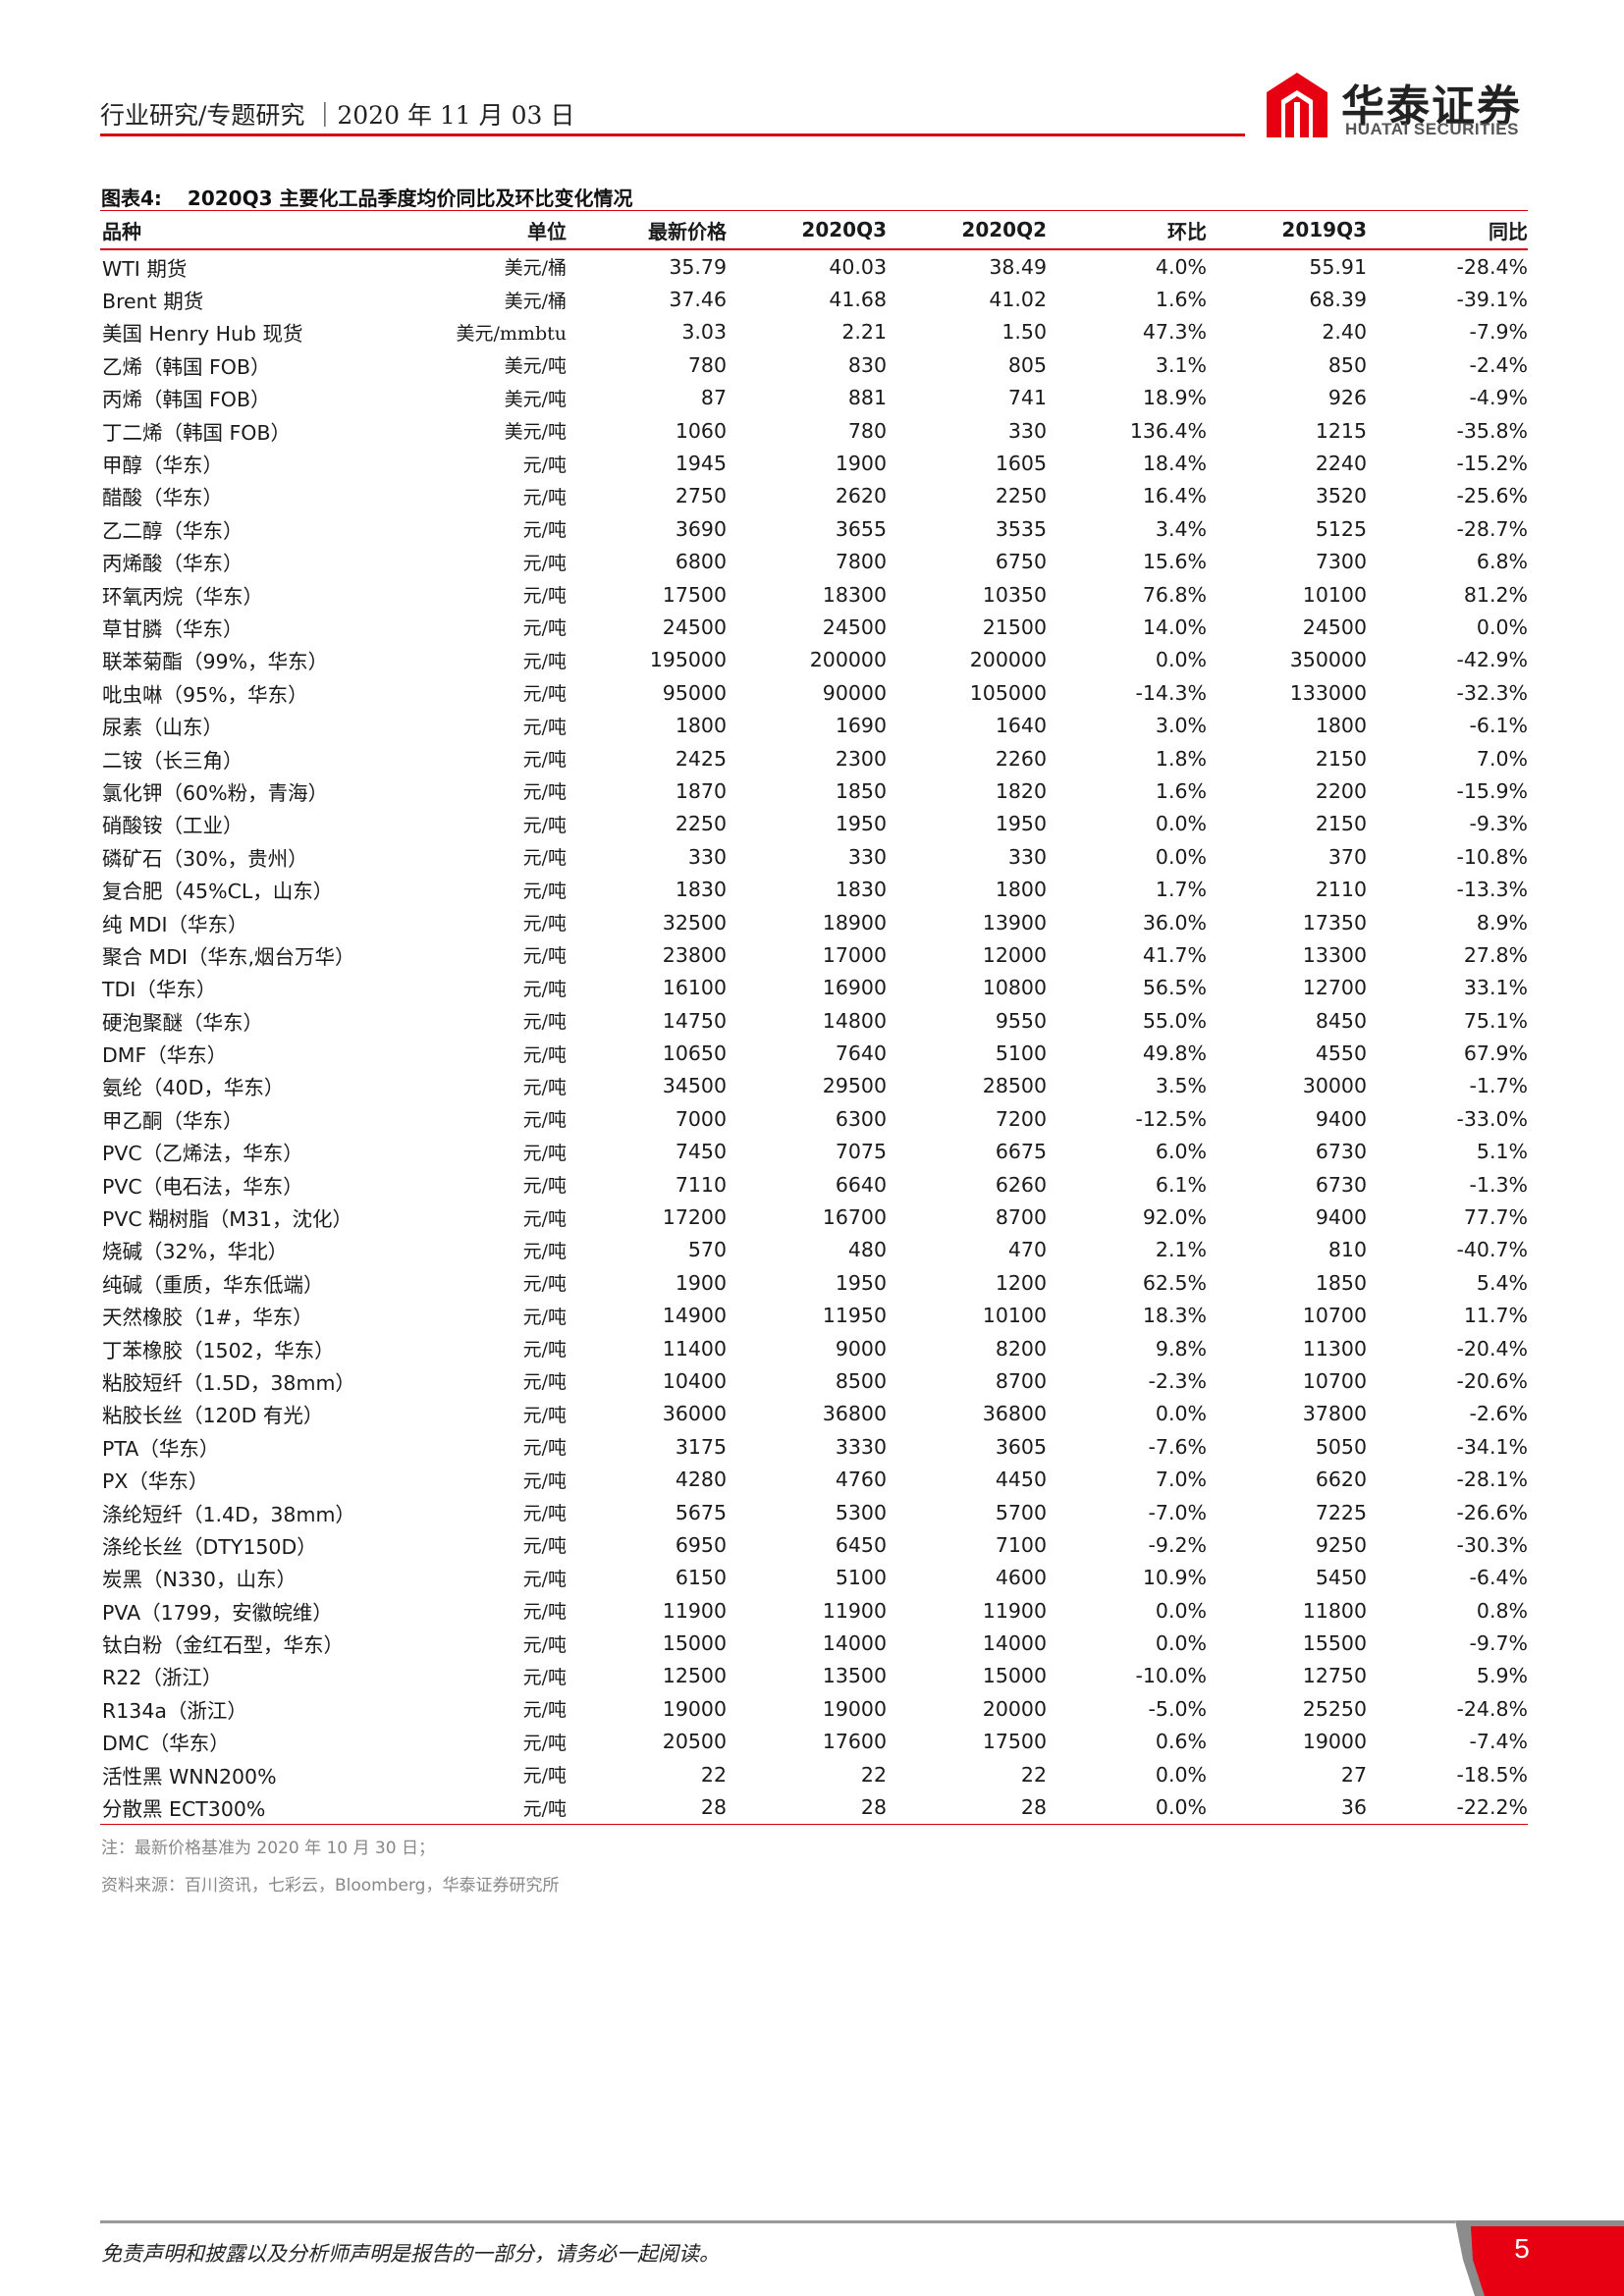 The image size is (1624, 2296). Describe the element at coordinates (173, 760) in the screenshot. I see `cell-product: 二铵（长三角）` at that location.